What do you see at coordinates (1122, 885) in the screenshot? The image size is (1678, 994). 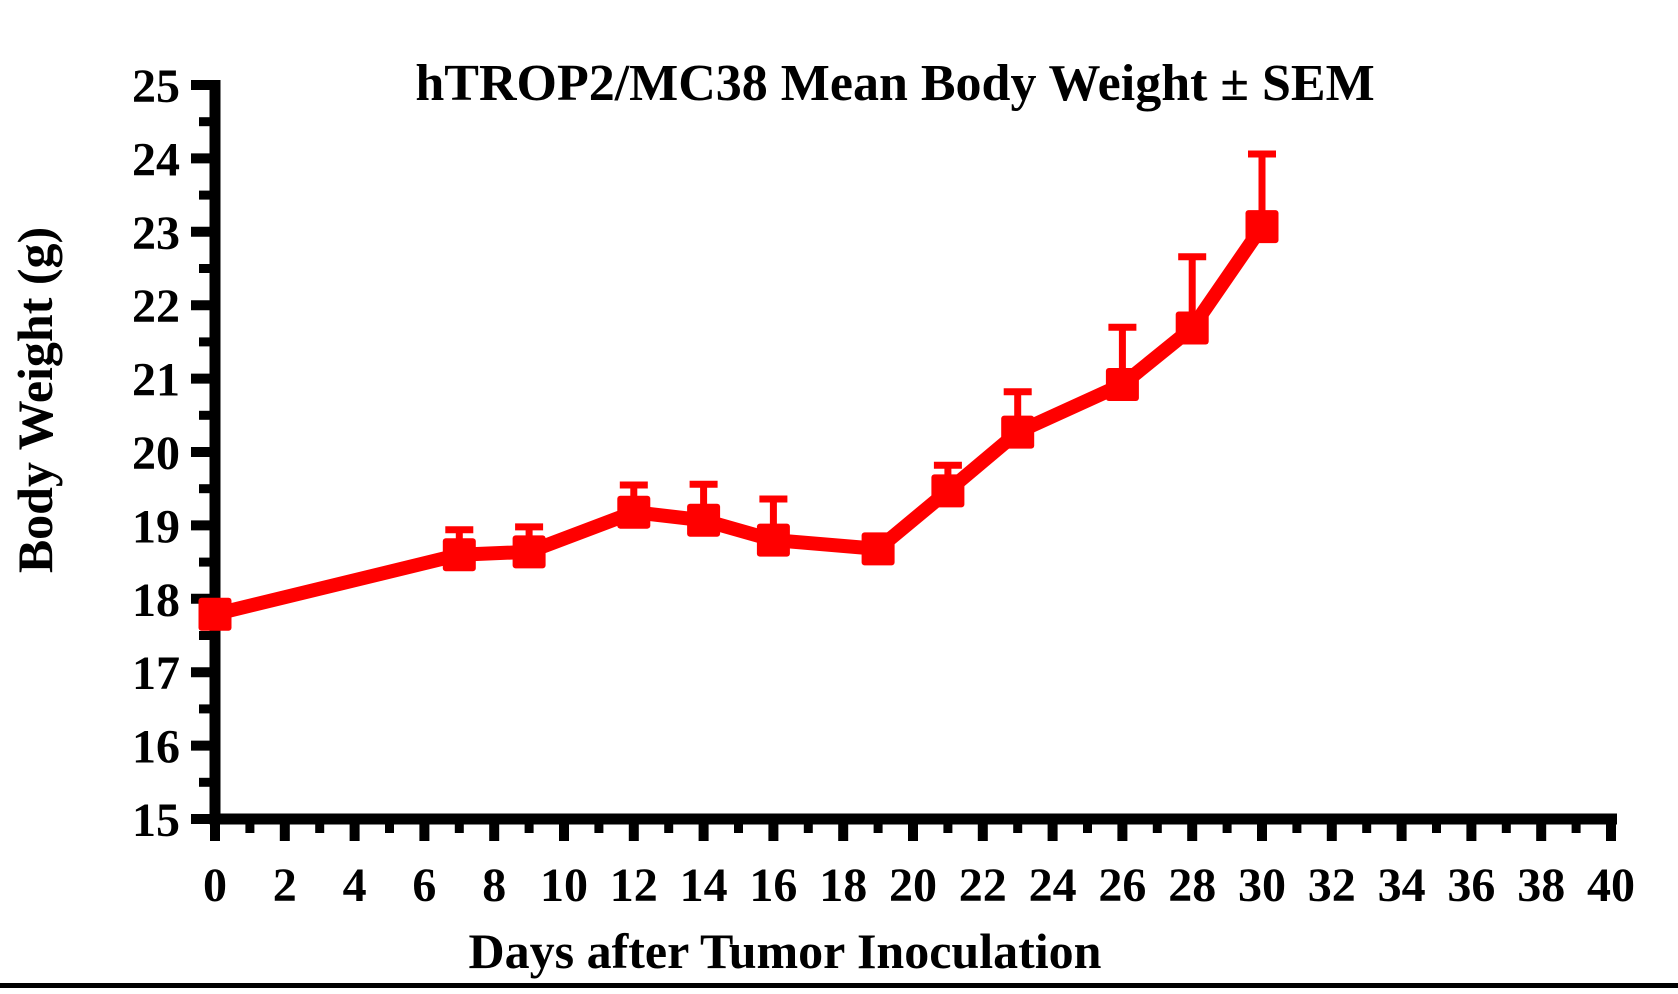 I see `x-tick-label: 26` at bounding box center [1122, 885].